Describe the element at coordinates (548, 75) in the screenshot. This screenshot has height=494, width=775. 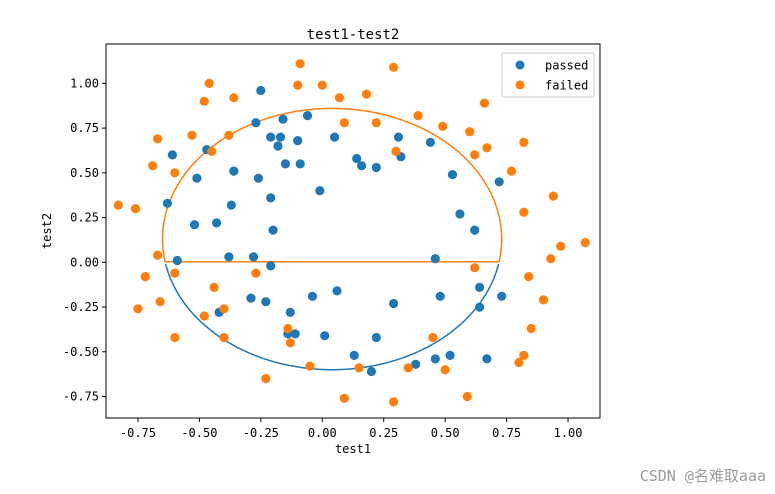
I see `legend-box` at that location.